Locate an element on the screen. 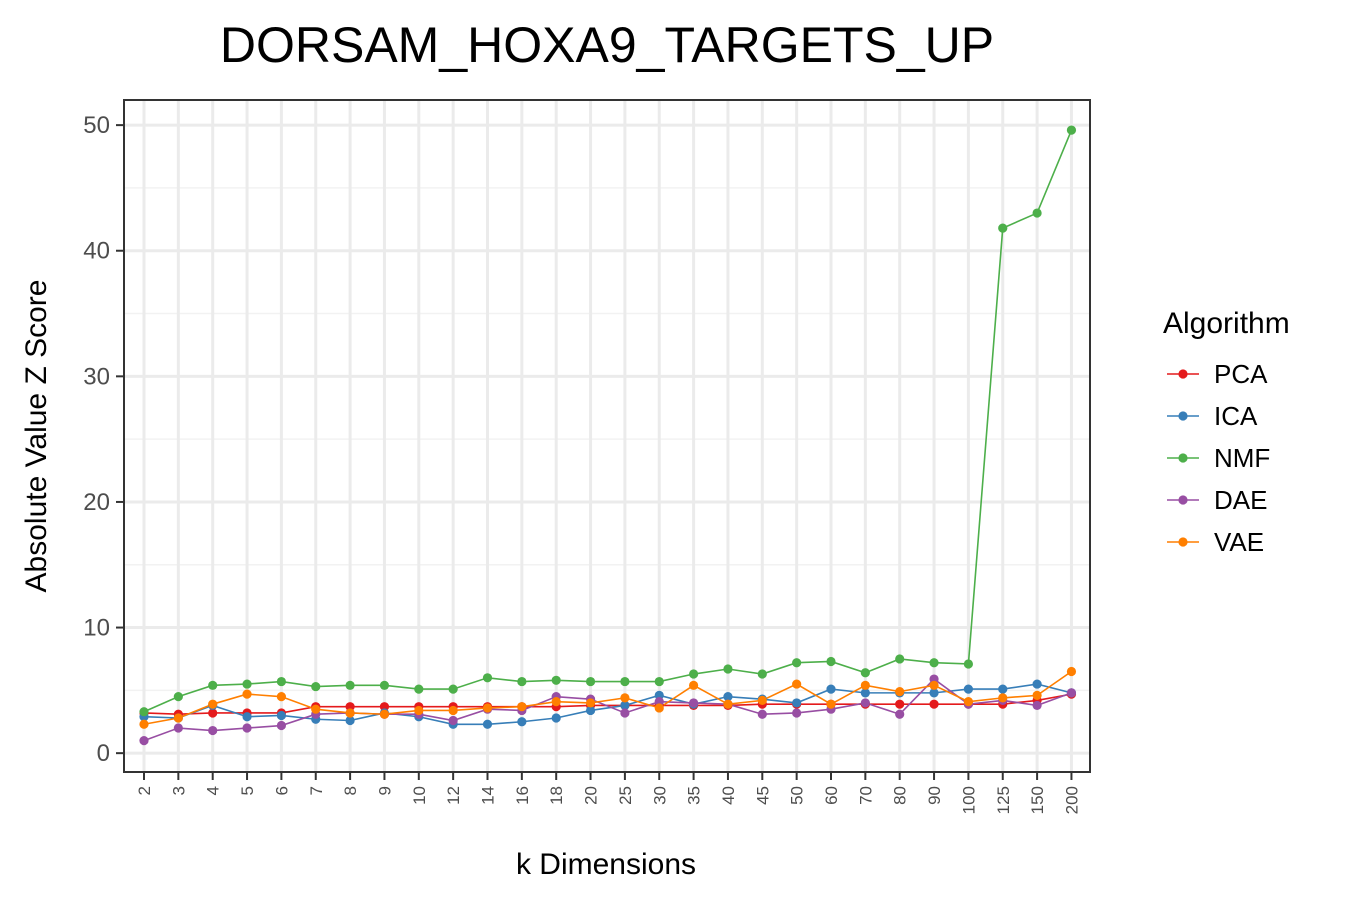  legend-marker-dae is located at coordinates (1183, 500).